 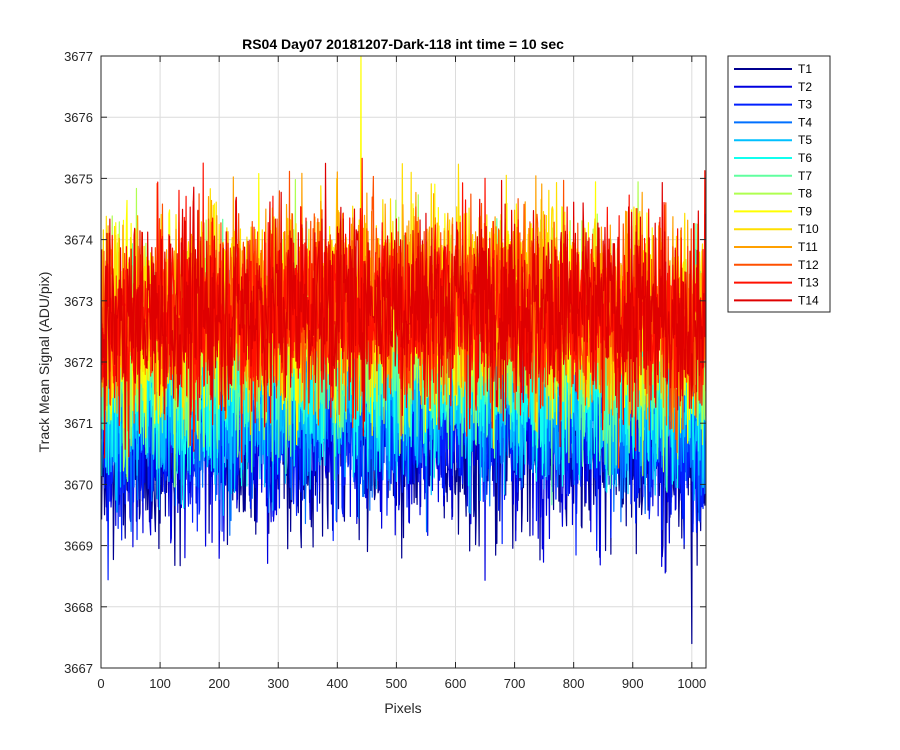 What do you see at coordinates (805, 87) in the screenshot?
I see `legend-label-t2: T2` at bounding box center [805, 87].